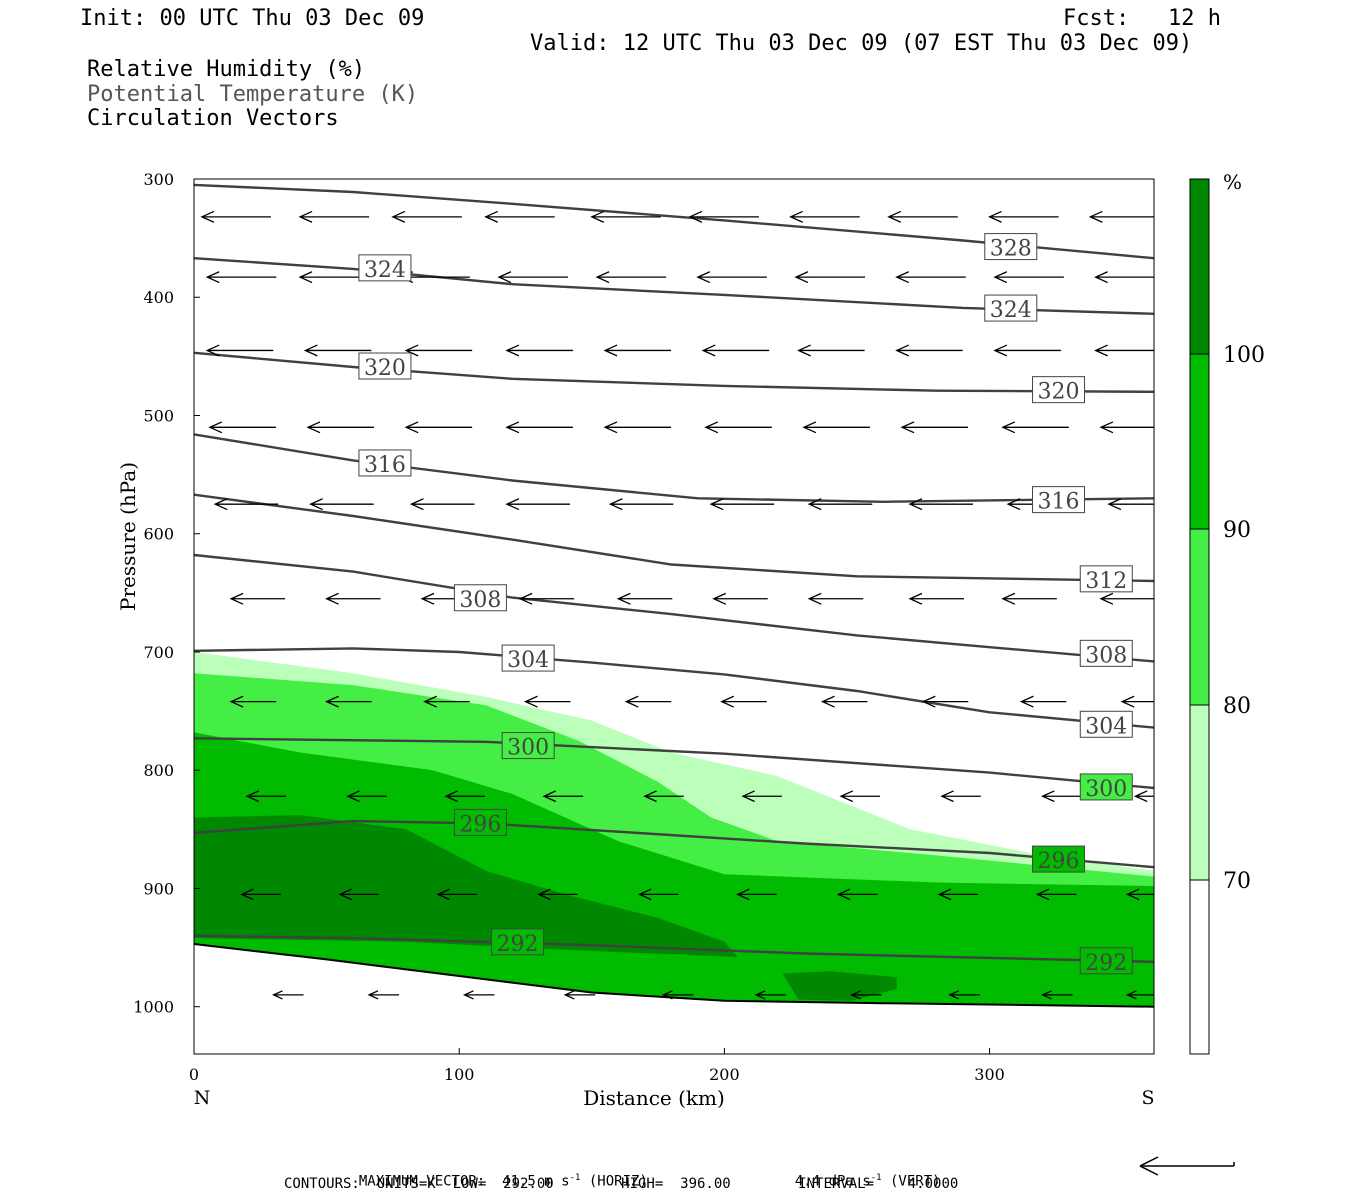  I want to click on footer-vert: 4.4 dPa s-1 (VERT), so click(867, 1181).